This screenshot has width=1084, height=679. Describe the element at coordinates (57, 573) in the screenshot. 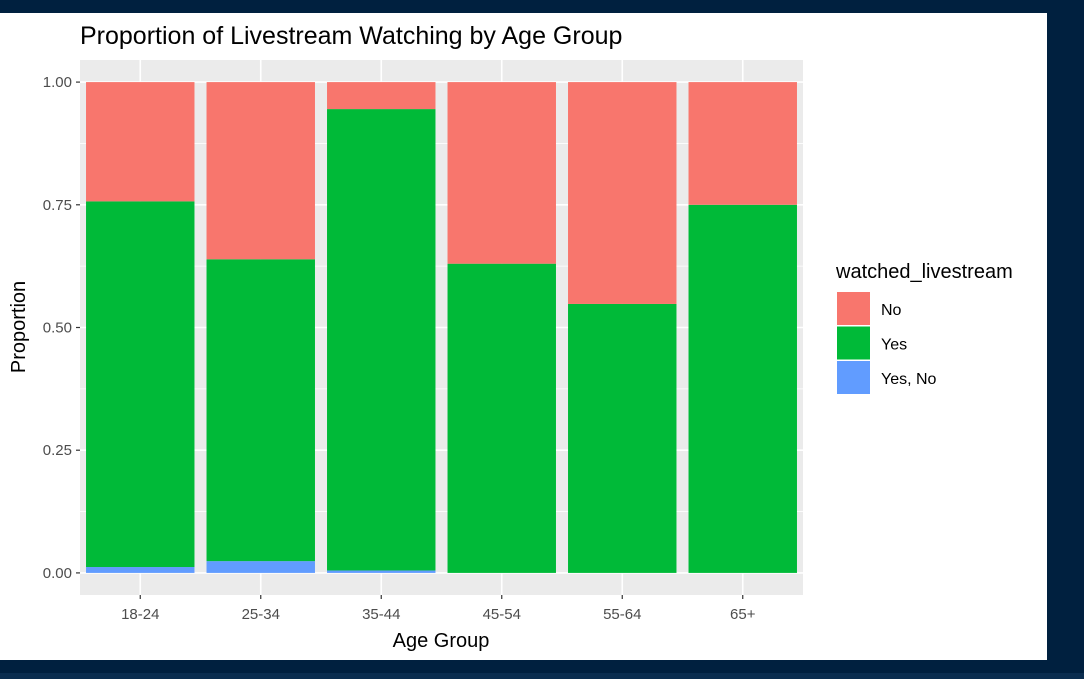

I see `y-tick-label: 0.00` at that location.